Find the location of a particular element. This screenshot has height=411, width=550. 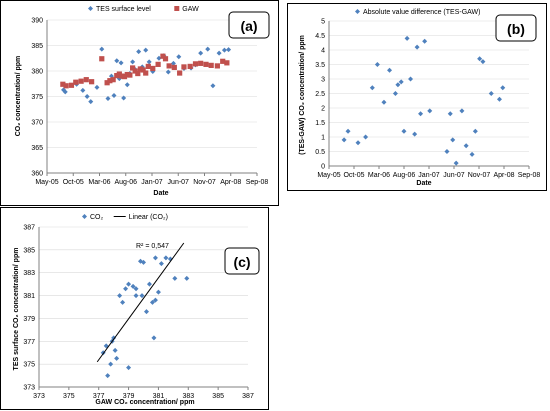

y-tick-label: 5 is located at coordinates (323, 22).